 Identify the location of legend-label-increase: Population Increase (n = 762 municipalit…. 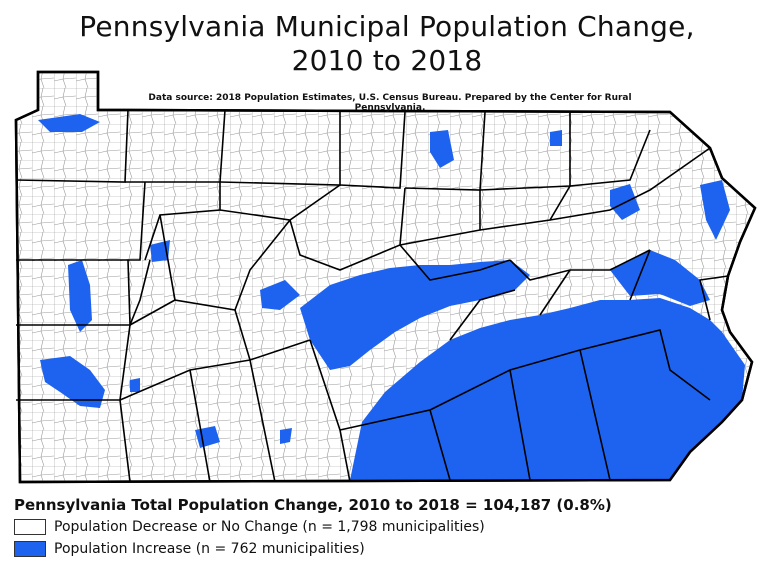
(209, 549).